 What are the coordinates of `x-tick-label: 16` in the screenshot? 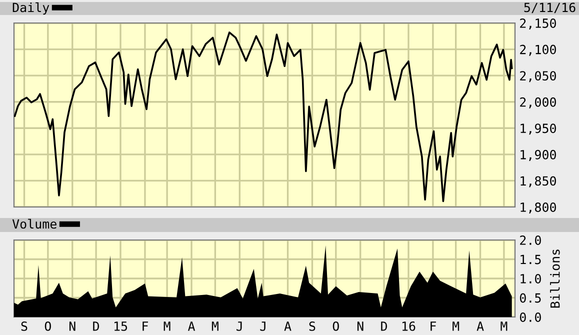 It's located at (409, 326).